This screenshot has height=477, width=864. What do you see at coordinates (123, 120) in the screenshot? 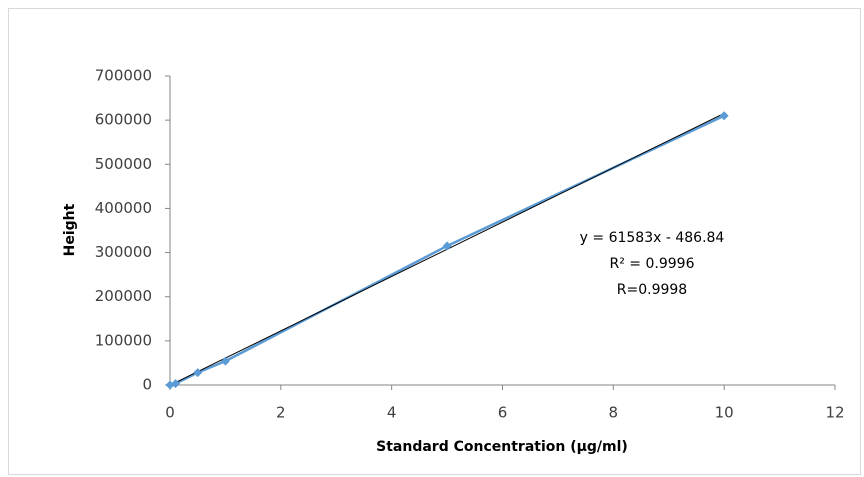
I see `y-tick-label: 600000` at bounding box center [123, 120].